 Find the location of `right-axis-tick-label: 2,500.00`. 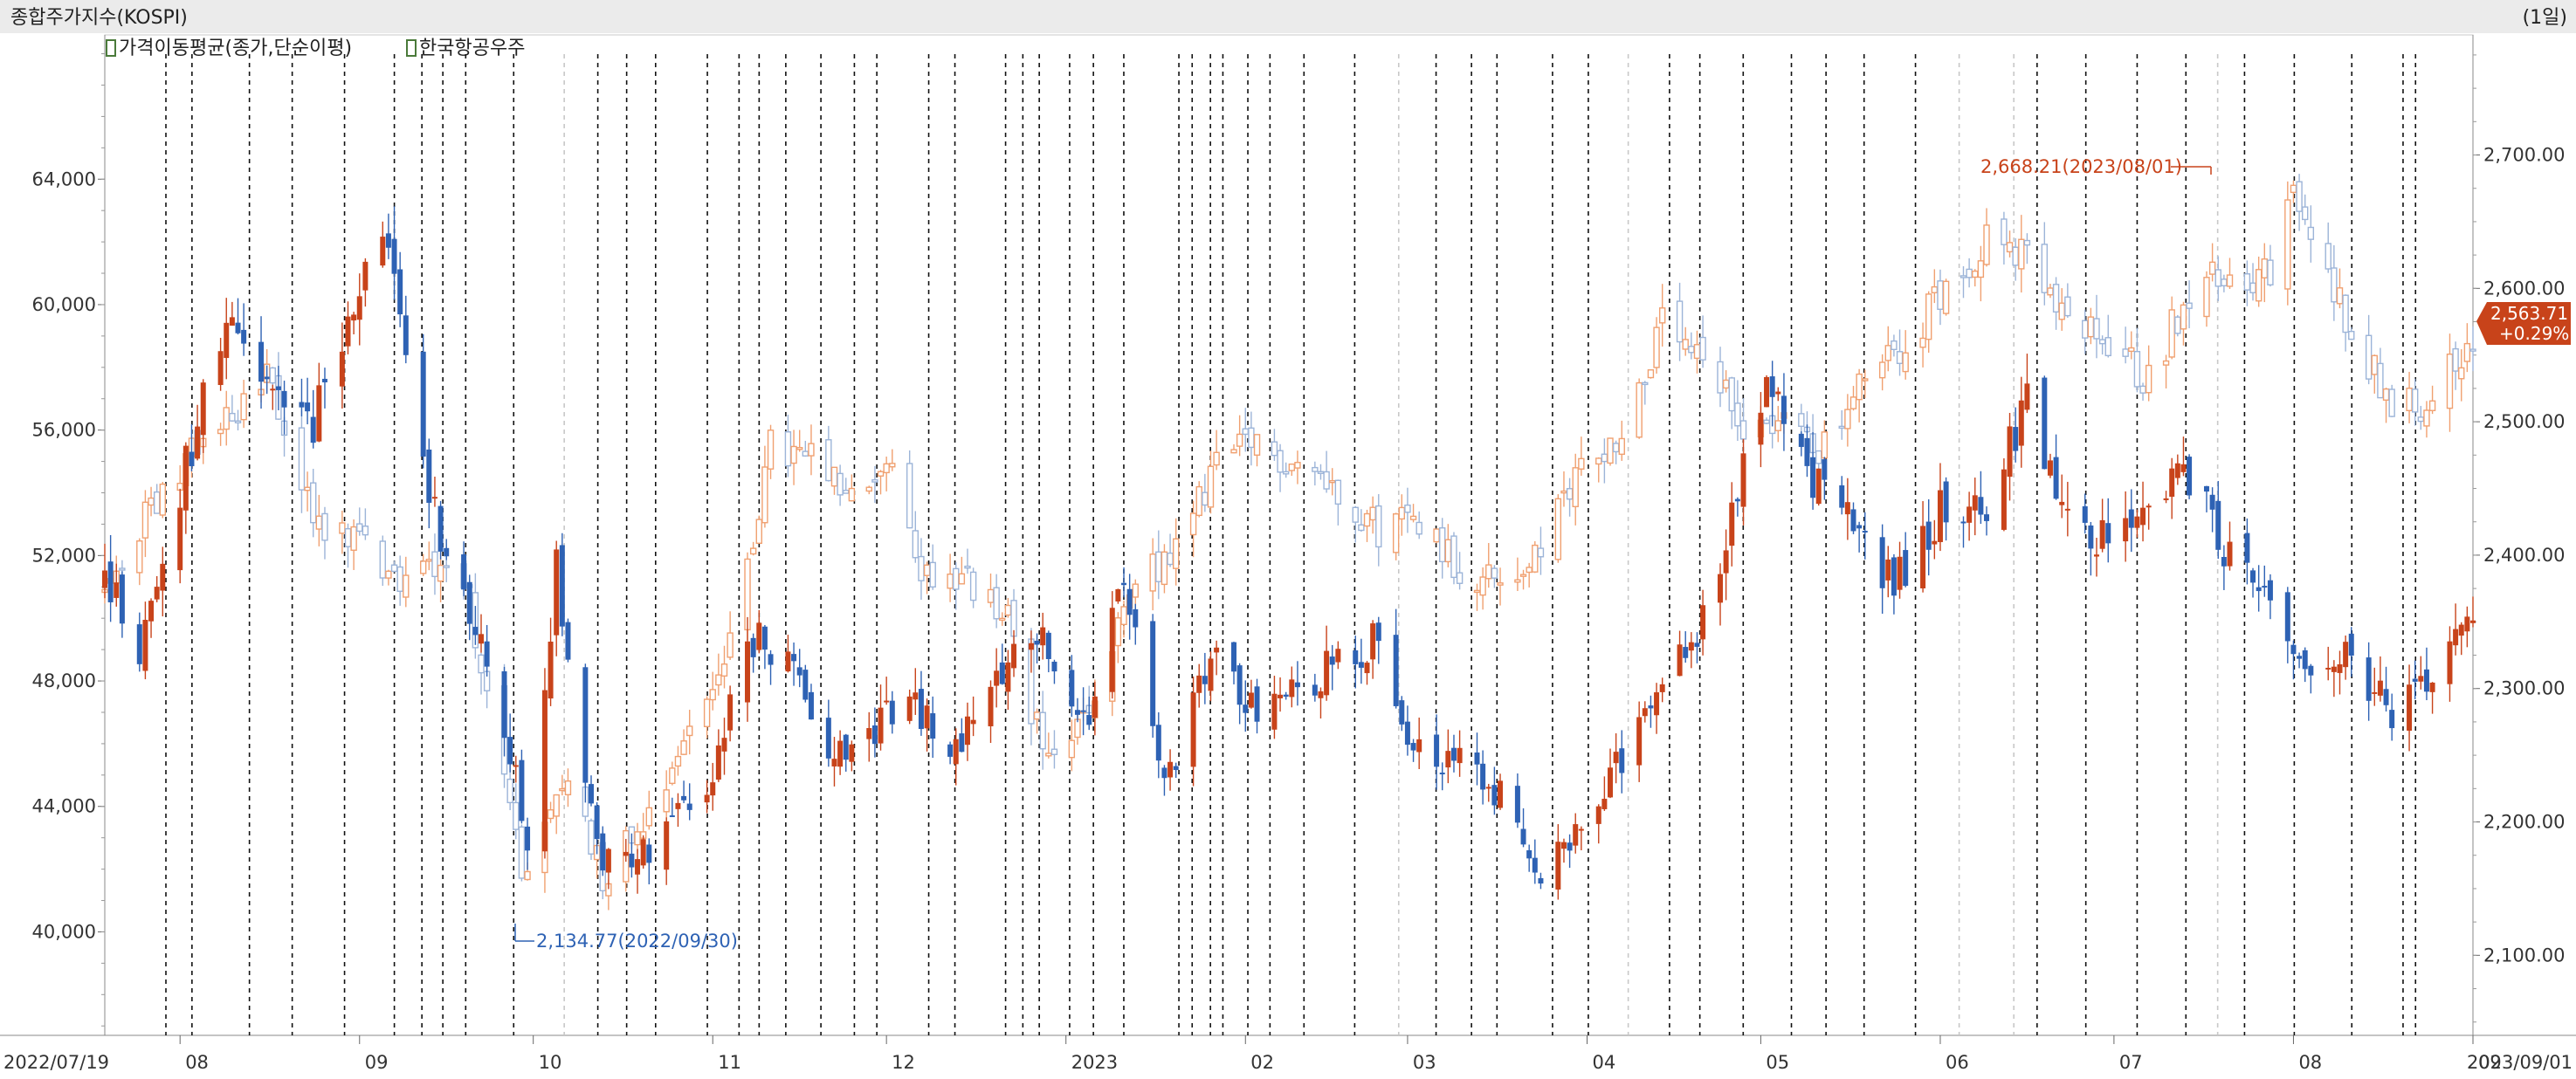

right-axis-tick-label: 2,500.00 is located at coordinates (2524, 421).